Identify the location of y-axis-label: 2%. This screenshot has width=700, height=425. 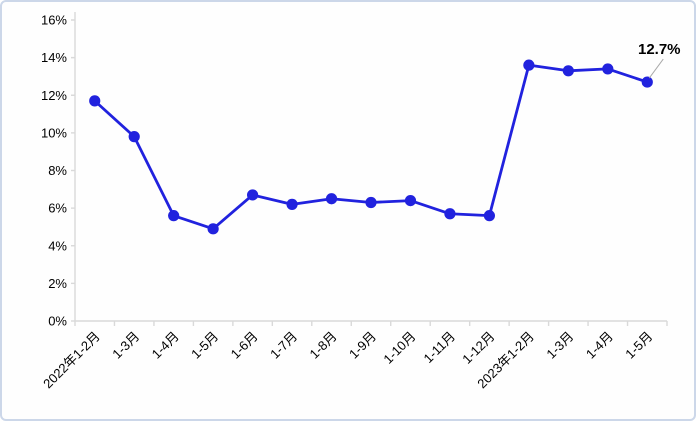
(57, 283).